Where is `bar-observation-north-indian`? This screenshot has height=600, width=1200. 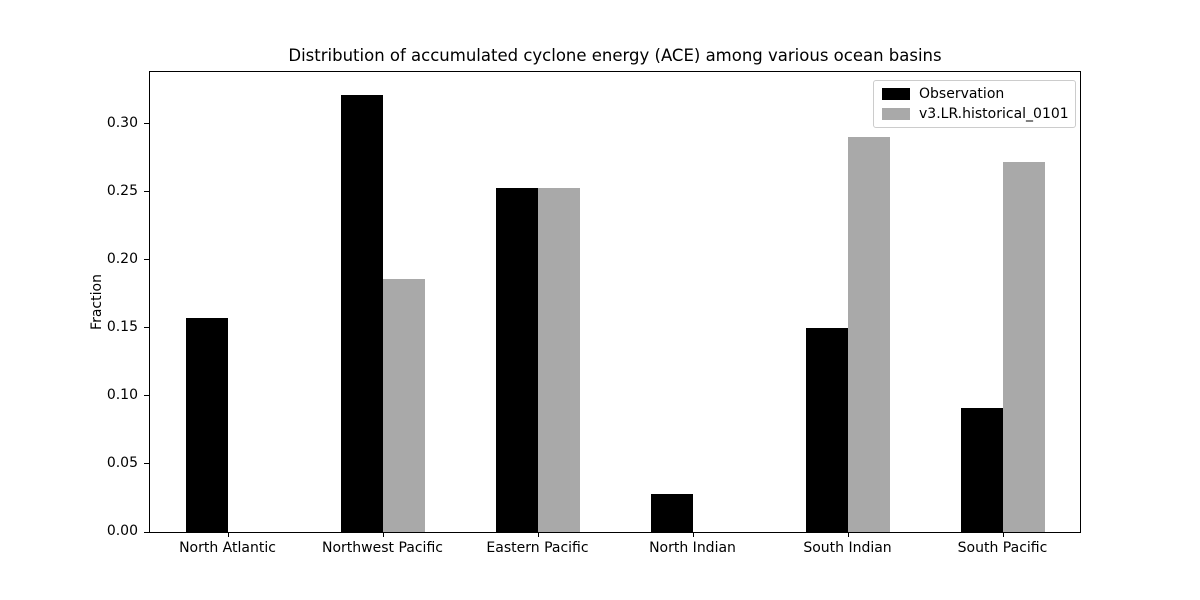
bar-observation-north-indian is located at coordinates (671, 513).